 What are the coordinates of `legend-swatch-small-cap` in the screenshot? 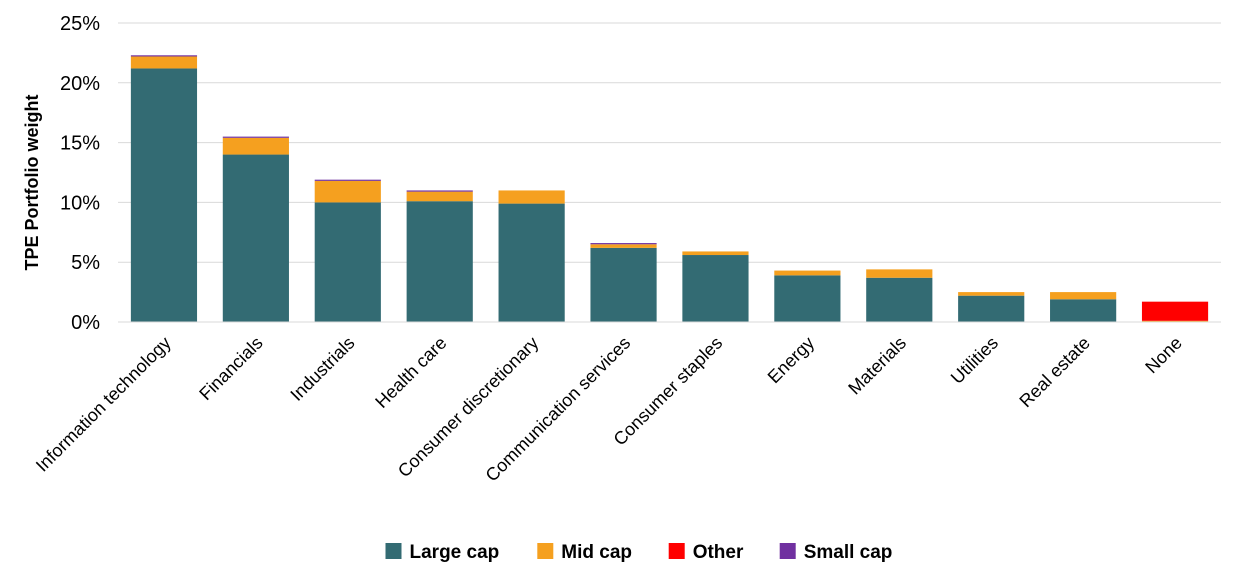 It's located at (787, 551).